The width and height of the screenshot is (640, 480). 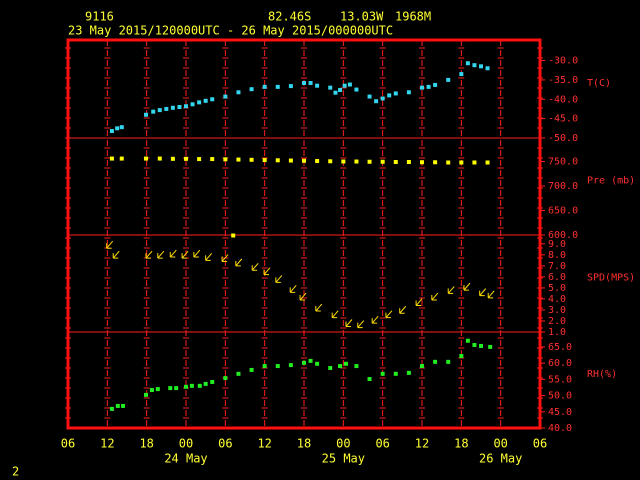 I want to click on y-tick-label: 9.0, so click(x=557, y=244).